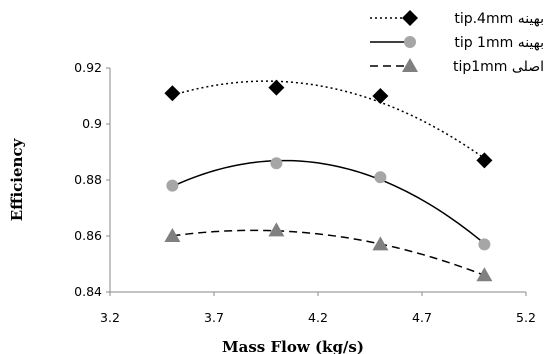  I want to click on x-tick-label: 3.2, so click(110, 317).